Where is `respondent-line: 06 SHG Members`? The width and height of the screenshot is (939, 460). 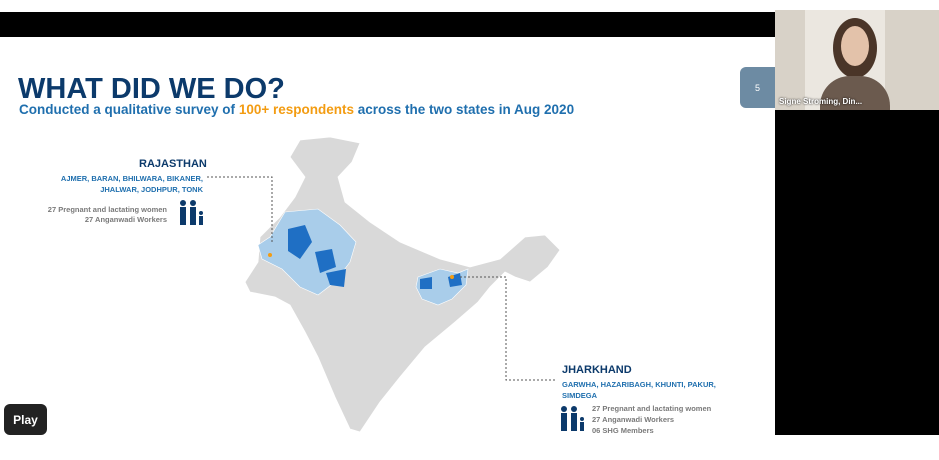 respondent-line: 06 SHG Members is located at coordinates (623, 430).